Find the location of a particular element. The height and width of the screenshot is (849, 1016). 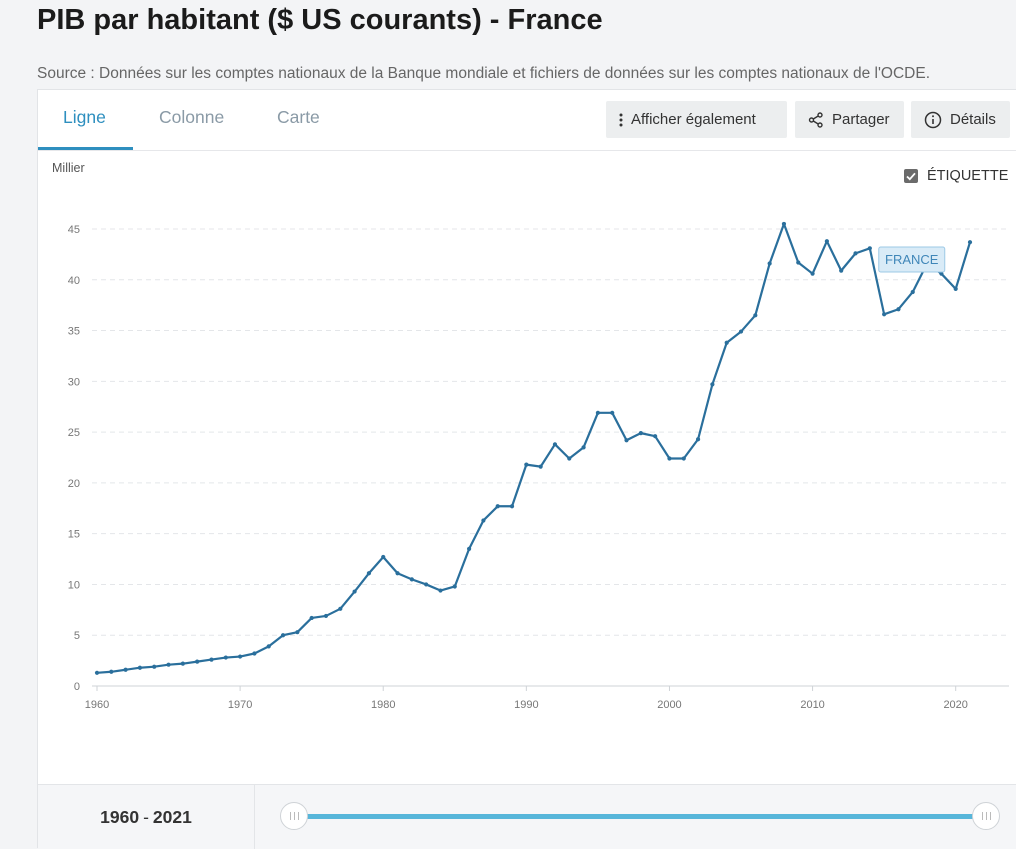

range-start-handle is located at coordinates (294, 816).